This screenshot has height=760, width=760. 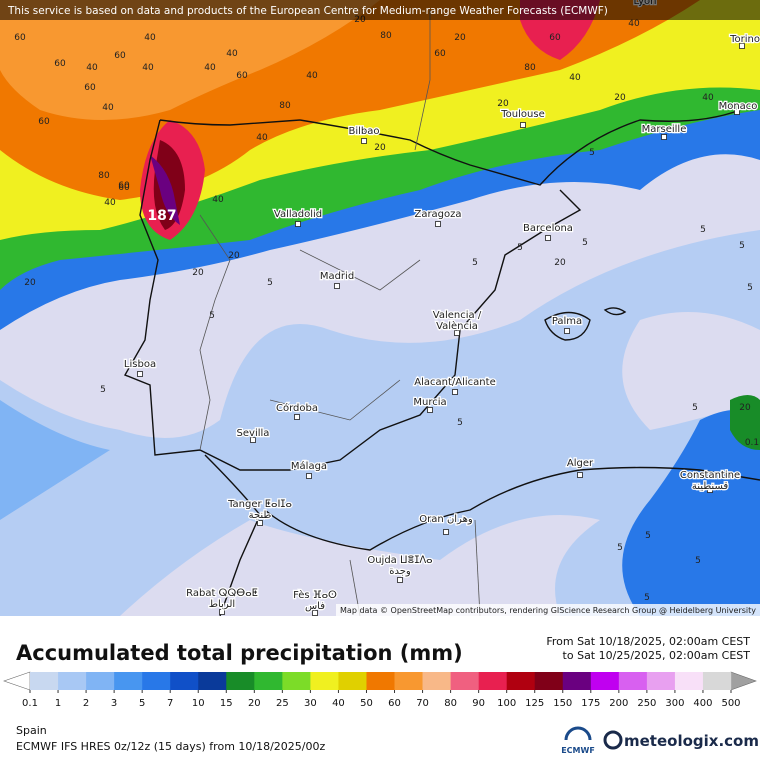 I want to click on city-label: Madrid, so click(x=337, y=276).